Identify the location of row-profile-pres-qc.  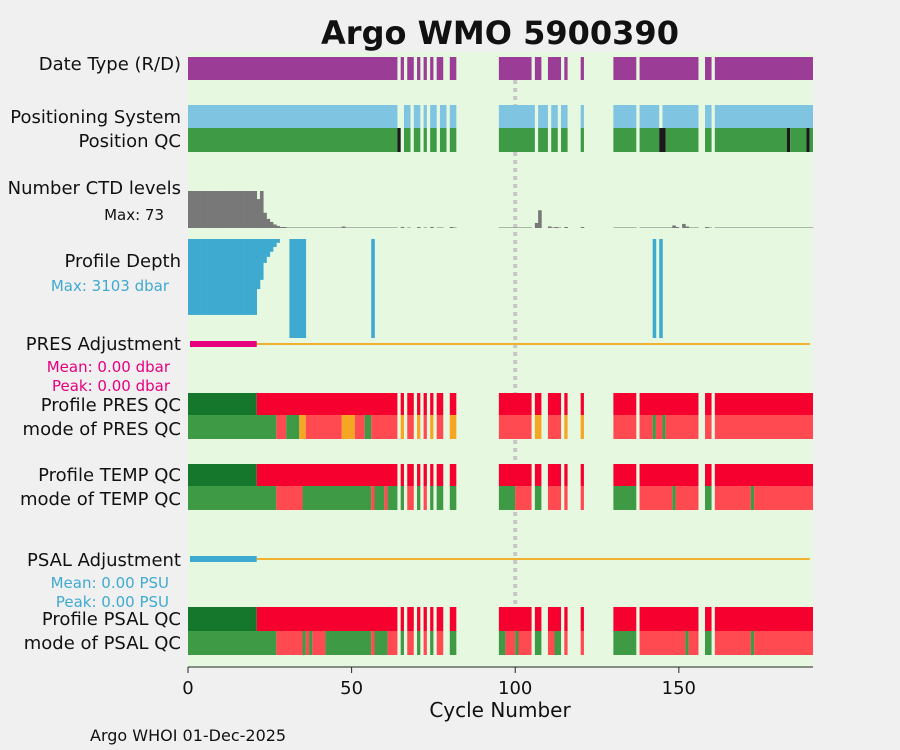
(500, 404).